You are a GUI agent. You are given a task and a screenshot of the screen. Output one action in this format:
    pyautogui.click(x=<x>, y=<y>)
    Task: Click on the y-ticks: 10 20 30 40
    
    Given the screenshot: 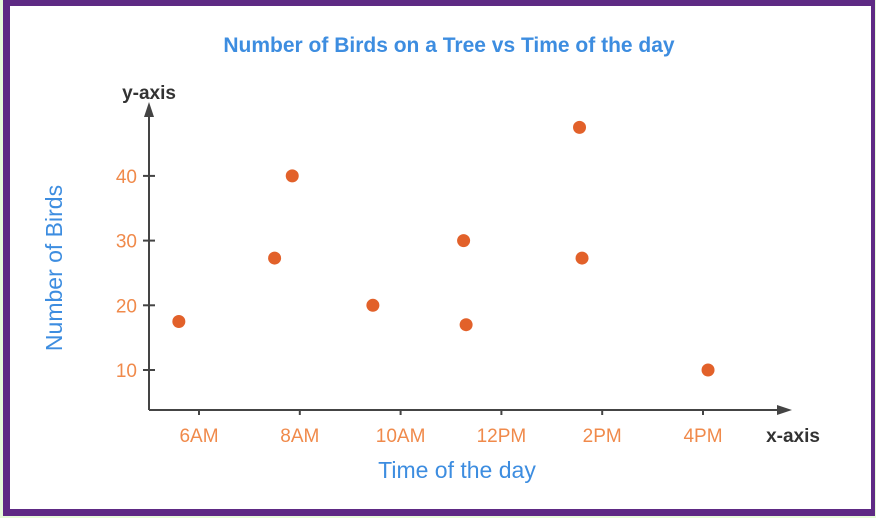 What is the action you would take?
    pyautogui.click(x=135, y=274)
    